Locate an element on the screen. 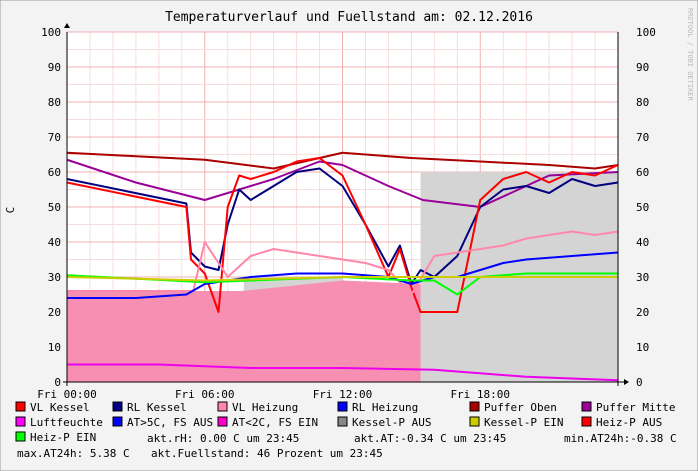 The width and height of the screenshot is (698, 471). y-tick-label-right: 70 is located at coordinates (642, 137).